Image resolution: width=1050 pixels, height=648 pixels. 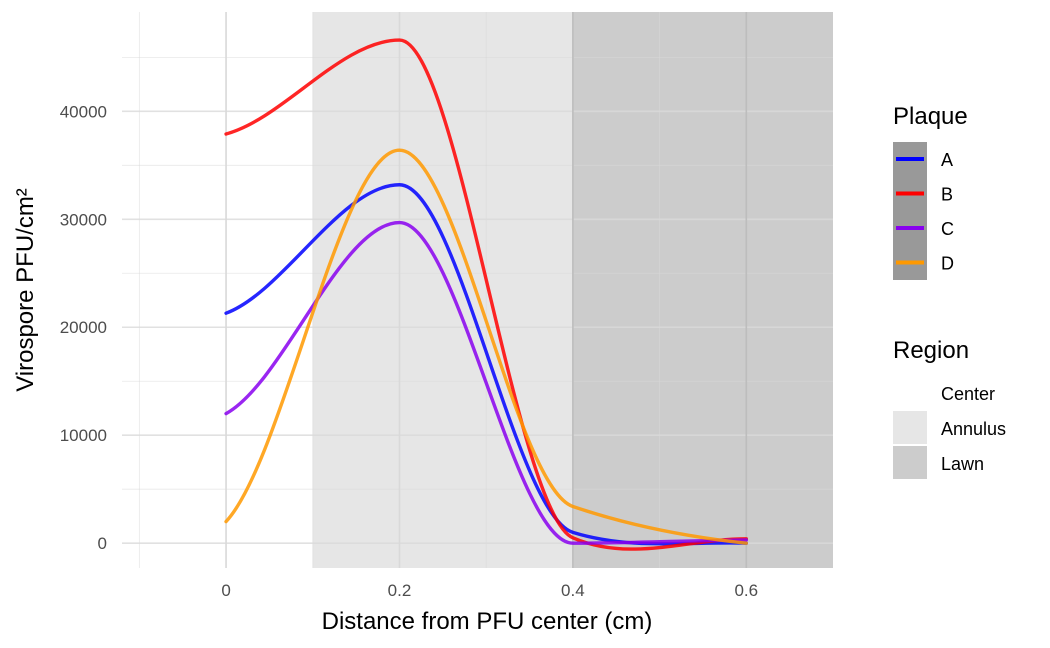 I want to click on x-tick-label: 0.6, so click(x=746, y=590).